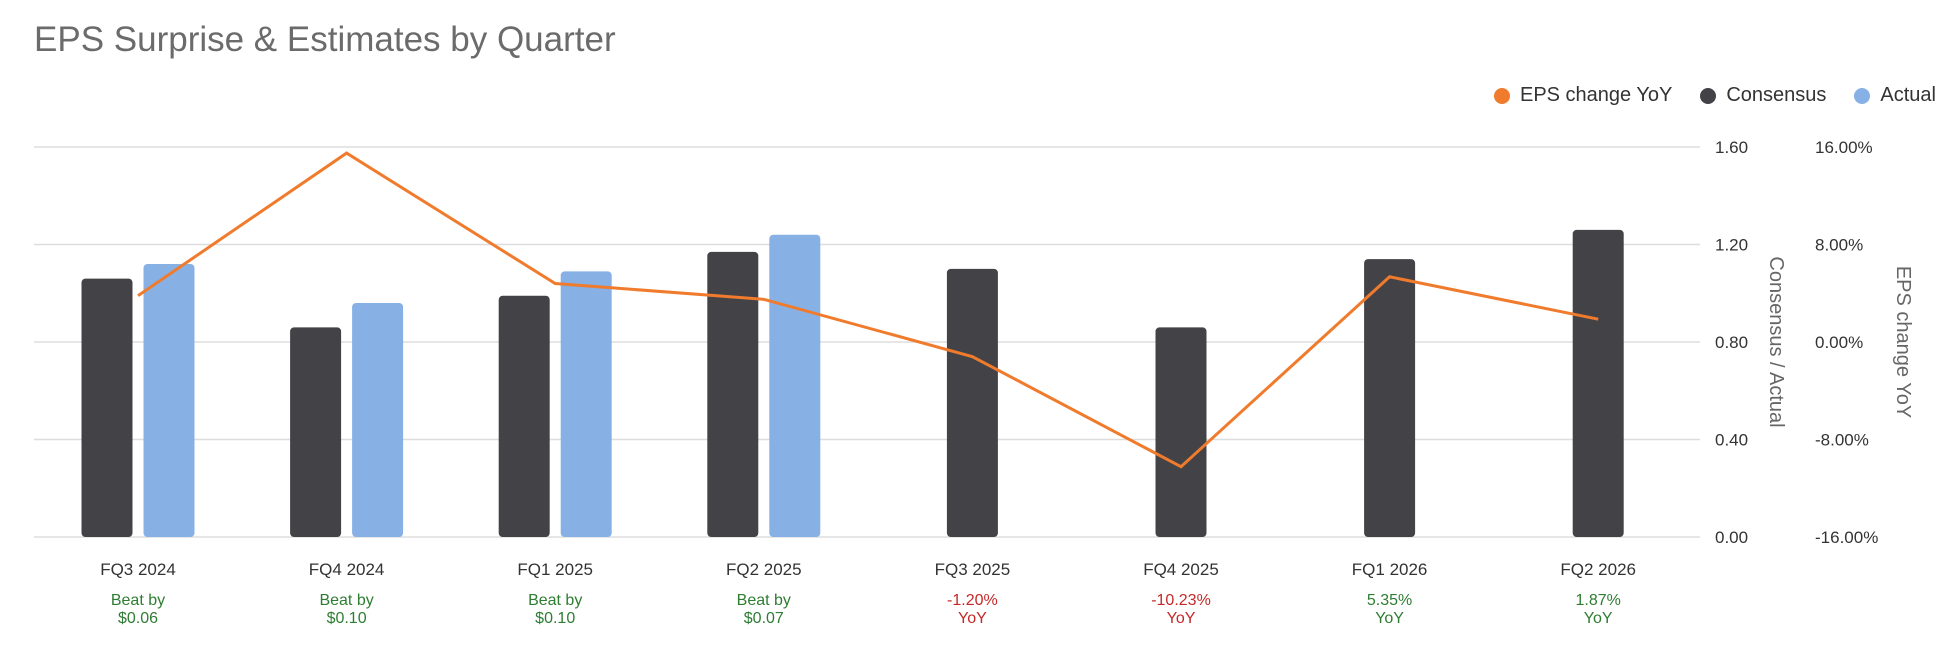  Describe the element at coordinates (764, 618) in the screenshot. I see `surprise-annotation-line2: $0.07` at that location.